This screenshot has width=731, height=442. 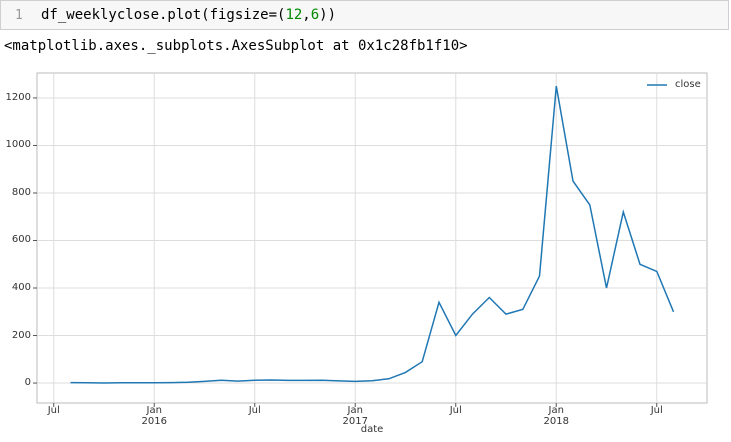 I want to click on x-tick-label: Jan 2018, so click(x=556, y=416).